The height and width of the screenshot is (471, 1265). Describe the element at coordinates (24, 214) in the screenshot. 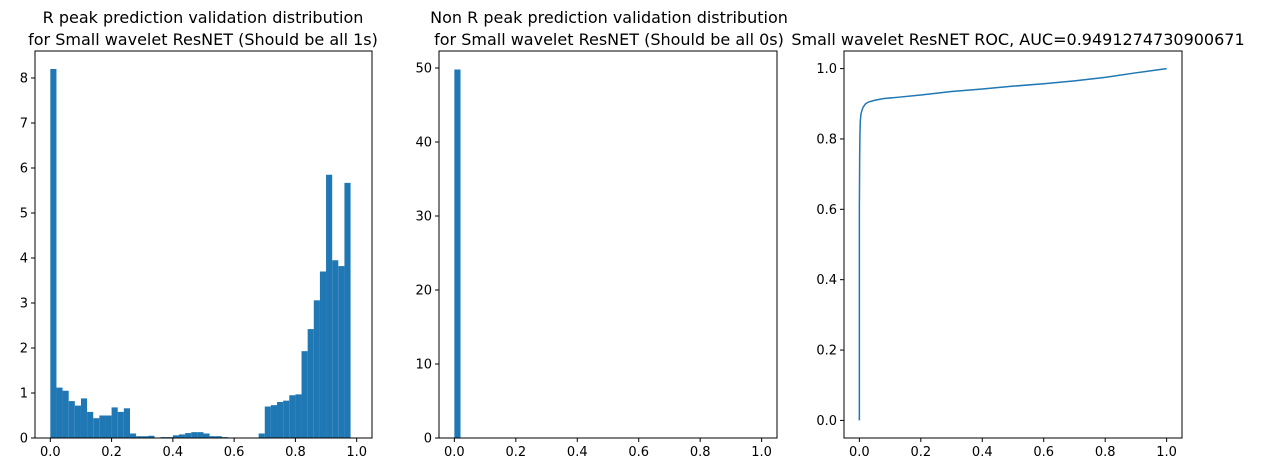

I see `y-tick-label: 5` at that location.